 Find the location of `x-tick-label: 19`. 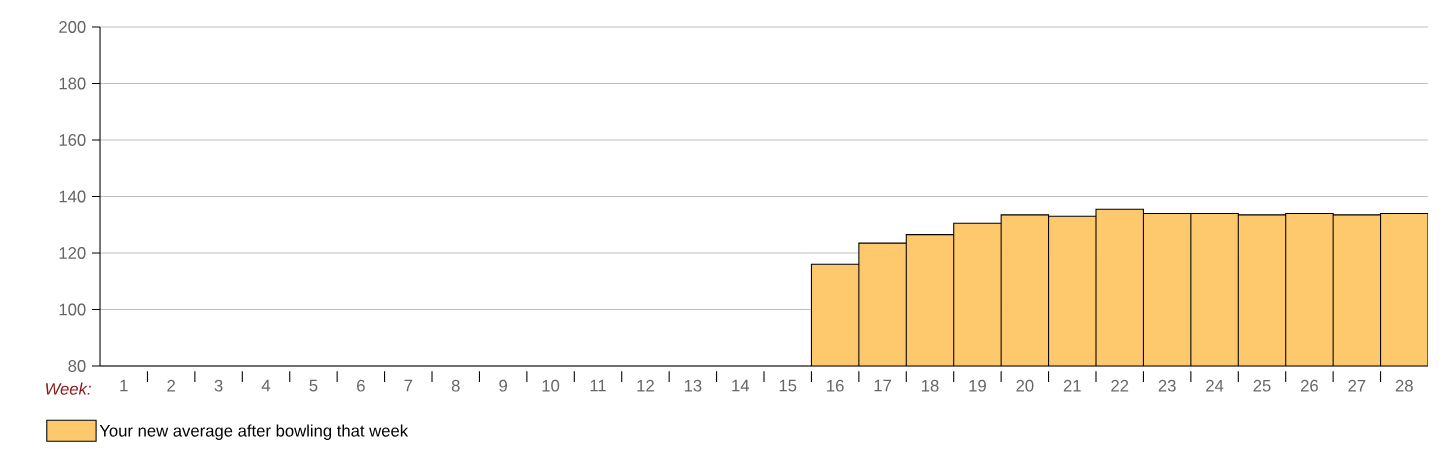

x-tick-label: 19 is located at coordinates (977, 385).